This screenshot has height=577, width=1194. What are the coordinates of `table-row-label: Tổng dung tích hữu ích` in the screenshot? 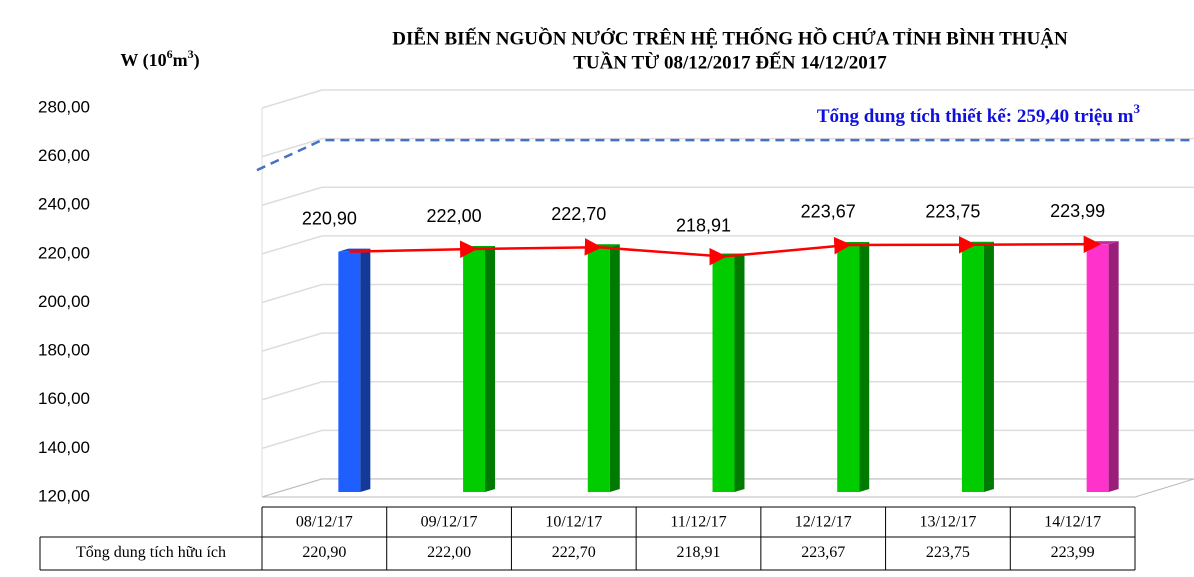 It's located at (151, 552).